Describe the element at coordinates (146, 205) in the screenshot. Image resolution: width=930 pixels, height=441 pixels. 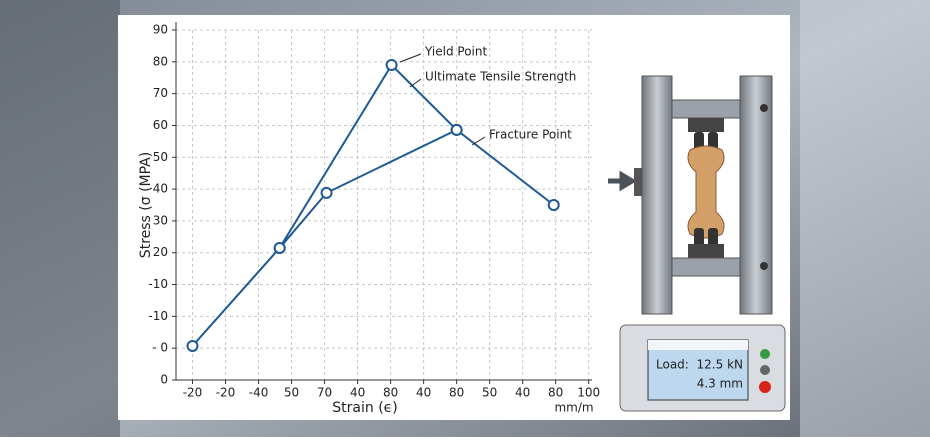
I see `y-axis-label: Stress (σ (MPA)` at that location.